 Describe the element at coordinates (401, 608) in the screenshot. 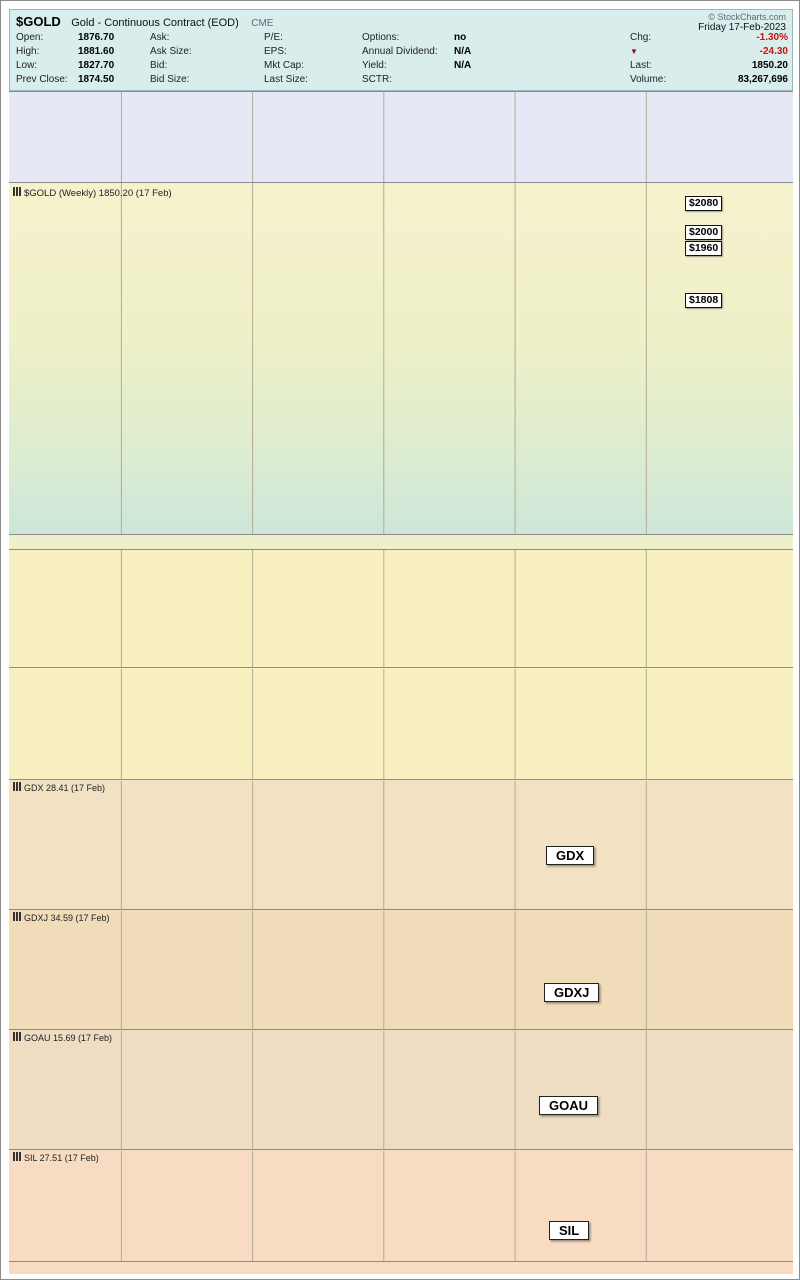

I see `volume-panel-bg` at that location.